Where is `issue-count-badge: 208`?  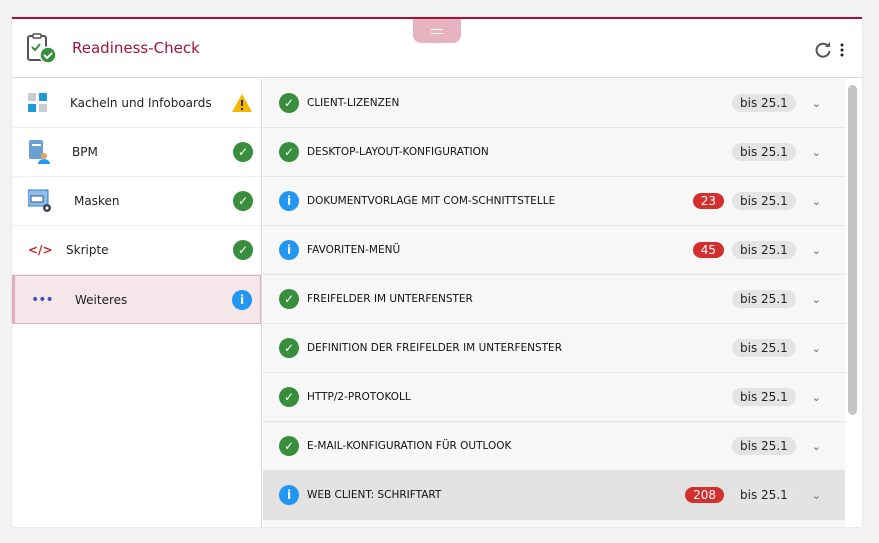 issue-count-badge: 208 is located at coordinates (705, 495).